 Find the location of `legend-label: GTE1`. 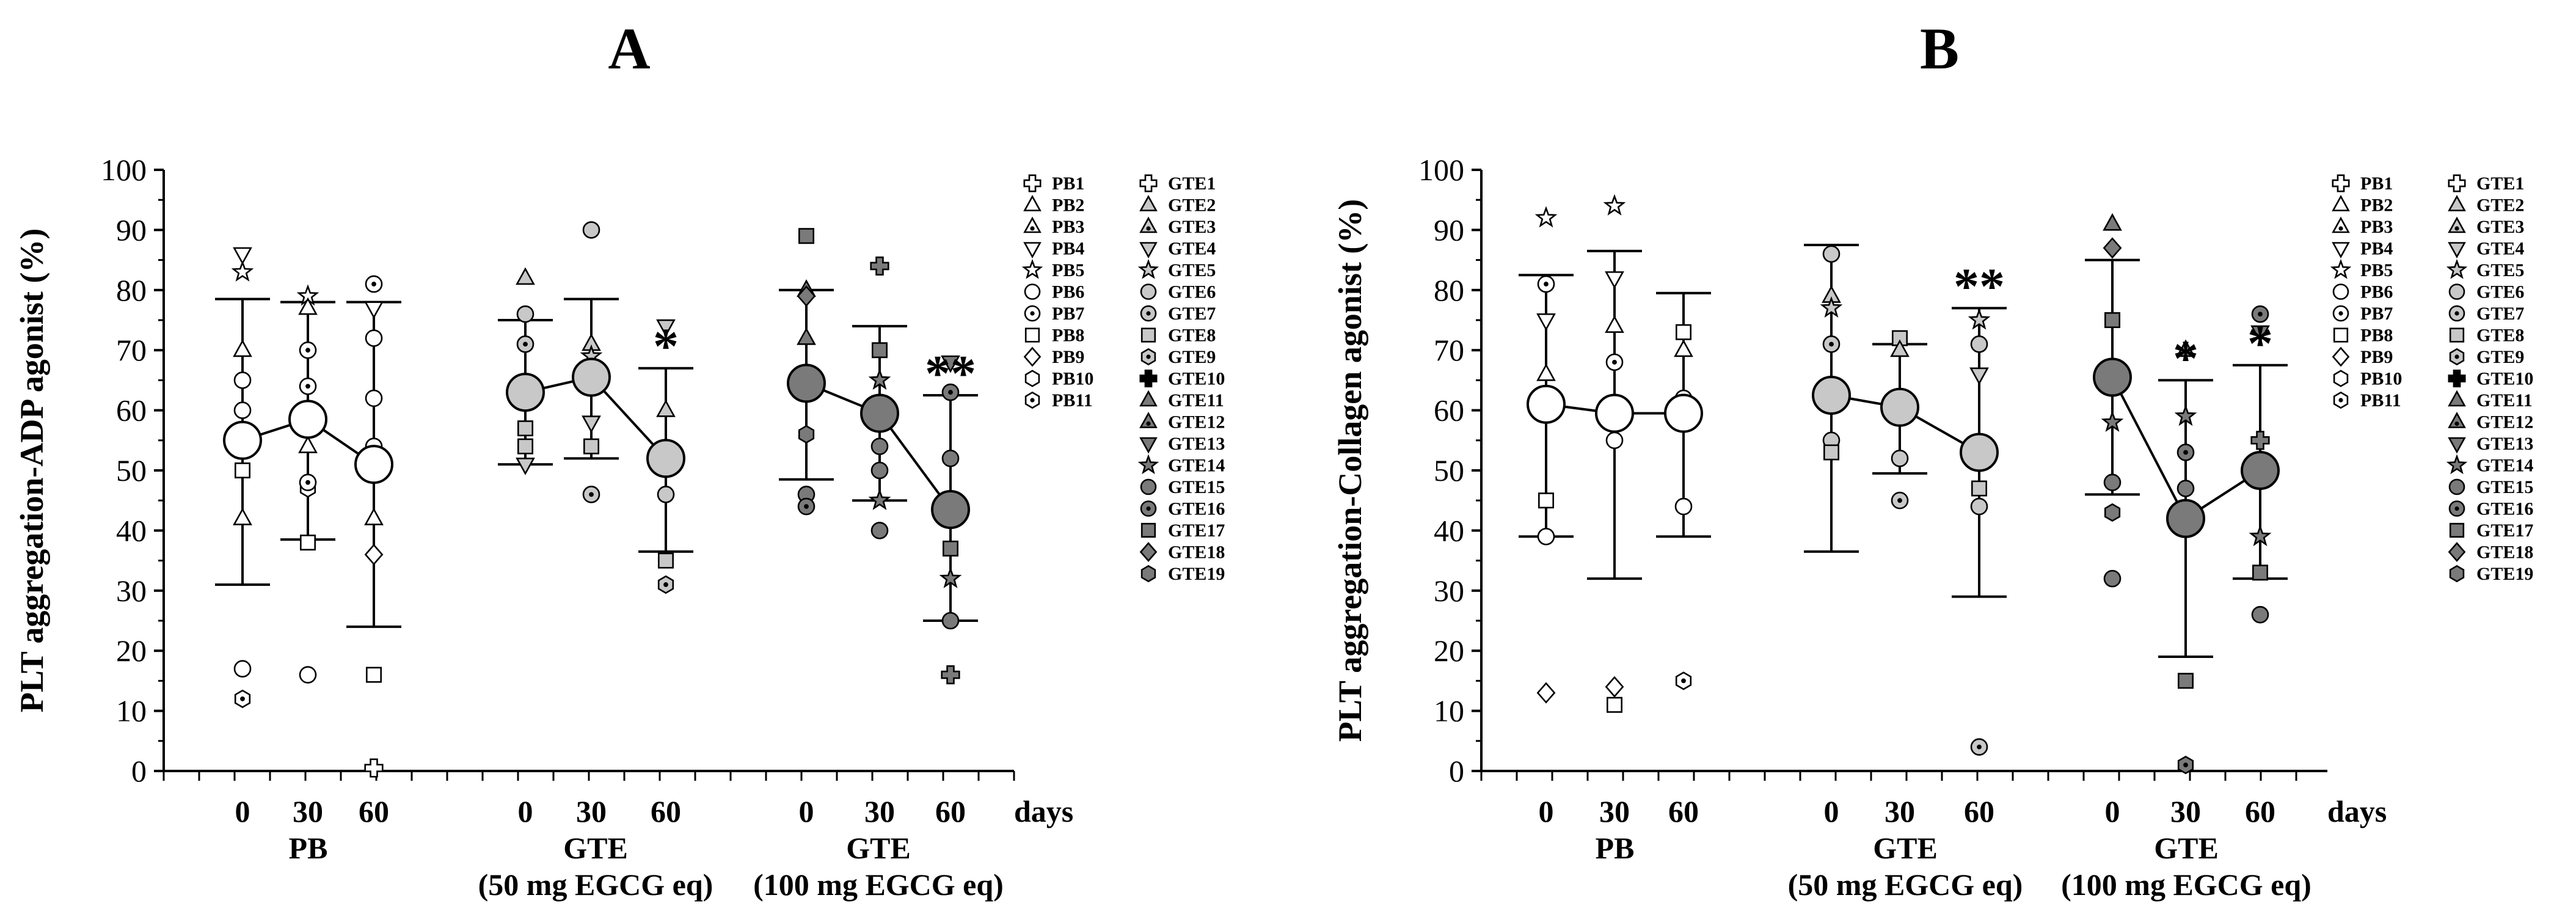

legend-label: GTE1 is located at coordinates (1192, 184).